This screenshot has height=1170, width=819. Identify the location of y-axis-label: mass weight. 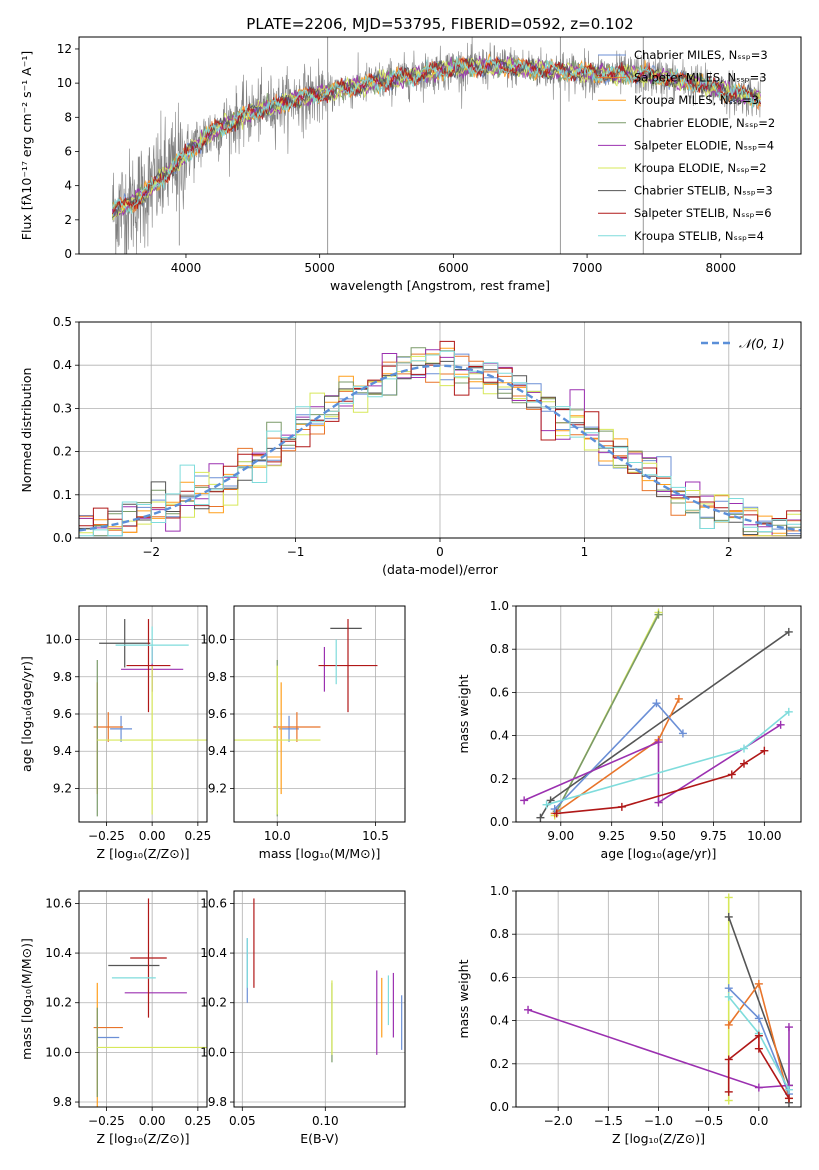
(463, 998).